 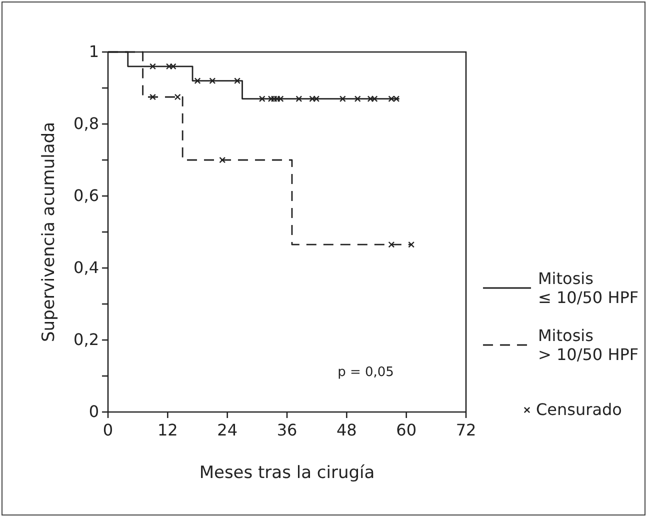 I want to click on x-axis-title: Meses tras la cirugía, so click(x=287, y=473).